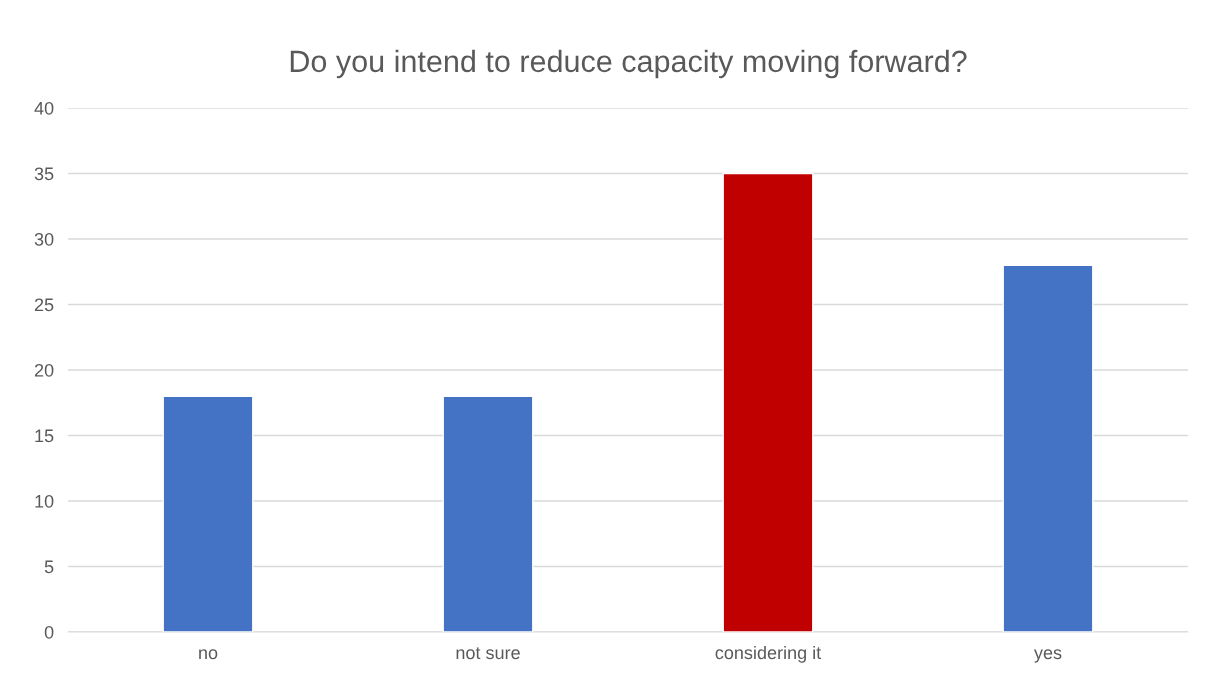 This screenshot has width=1208, height=691. Describe the element at coordinates (44, 370) in the screenshot. I see `y-tick-label: 20` at that location.